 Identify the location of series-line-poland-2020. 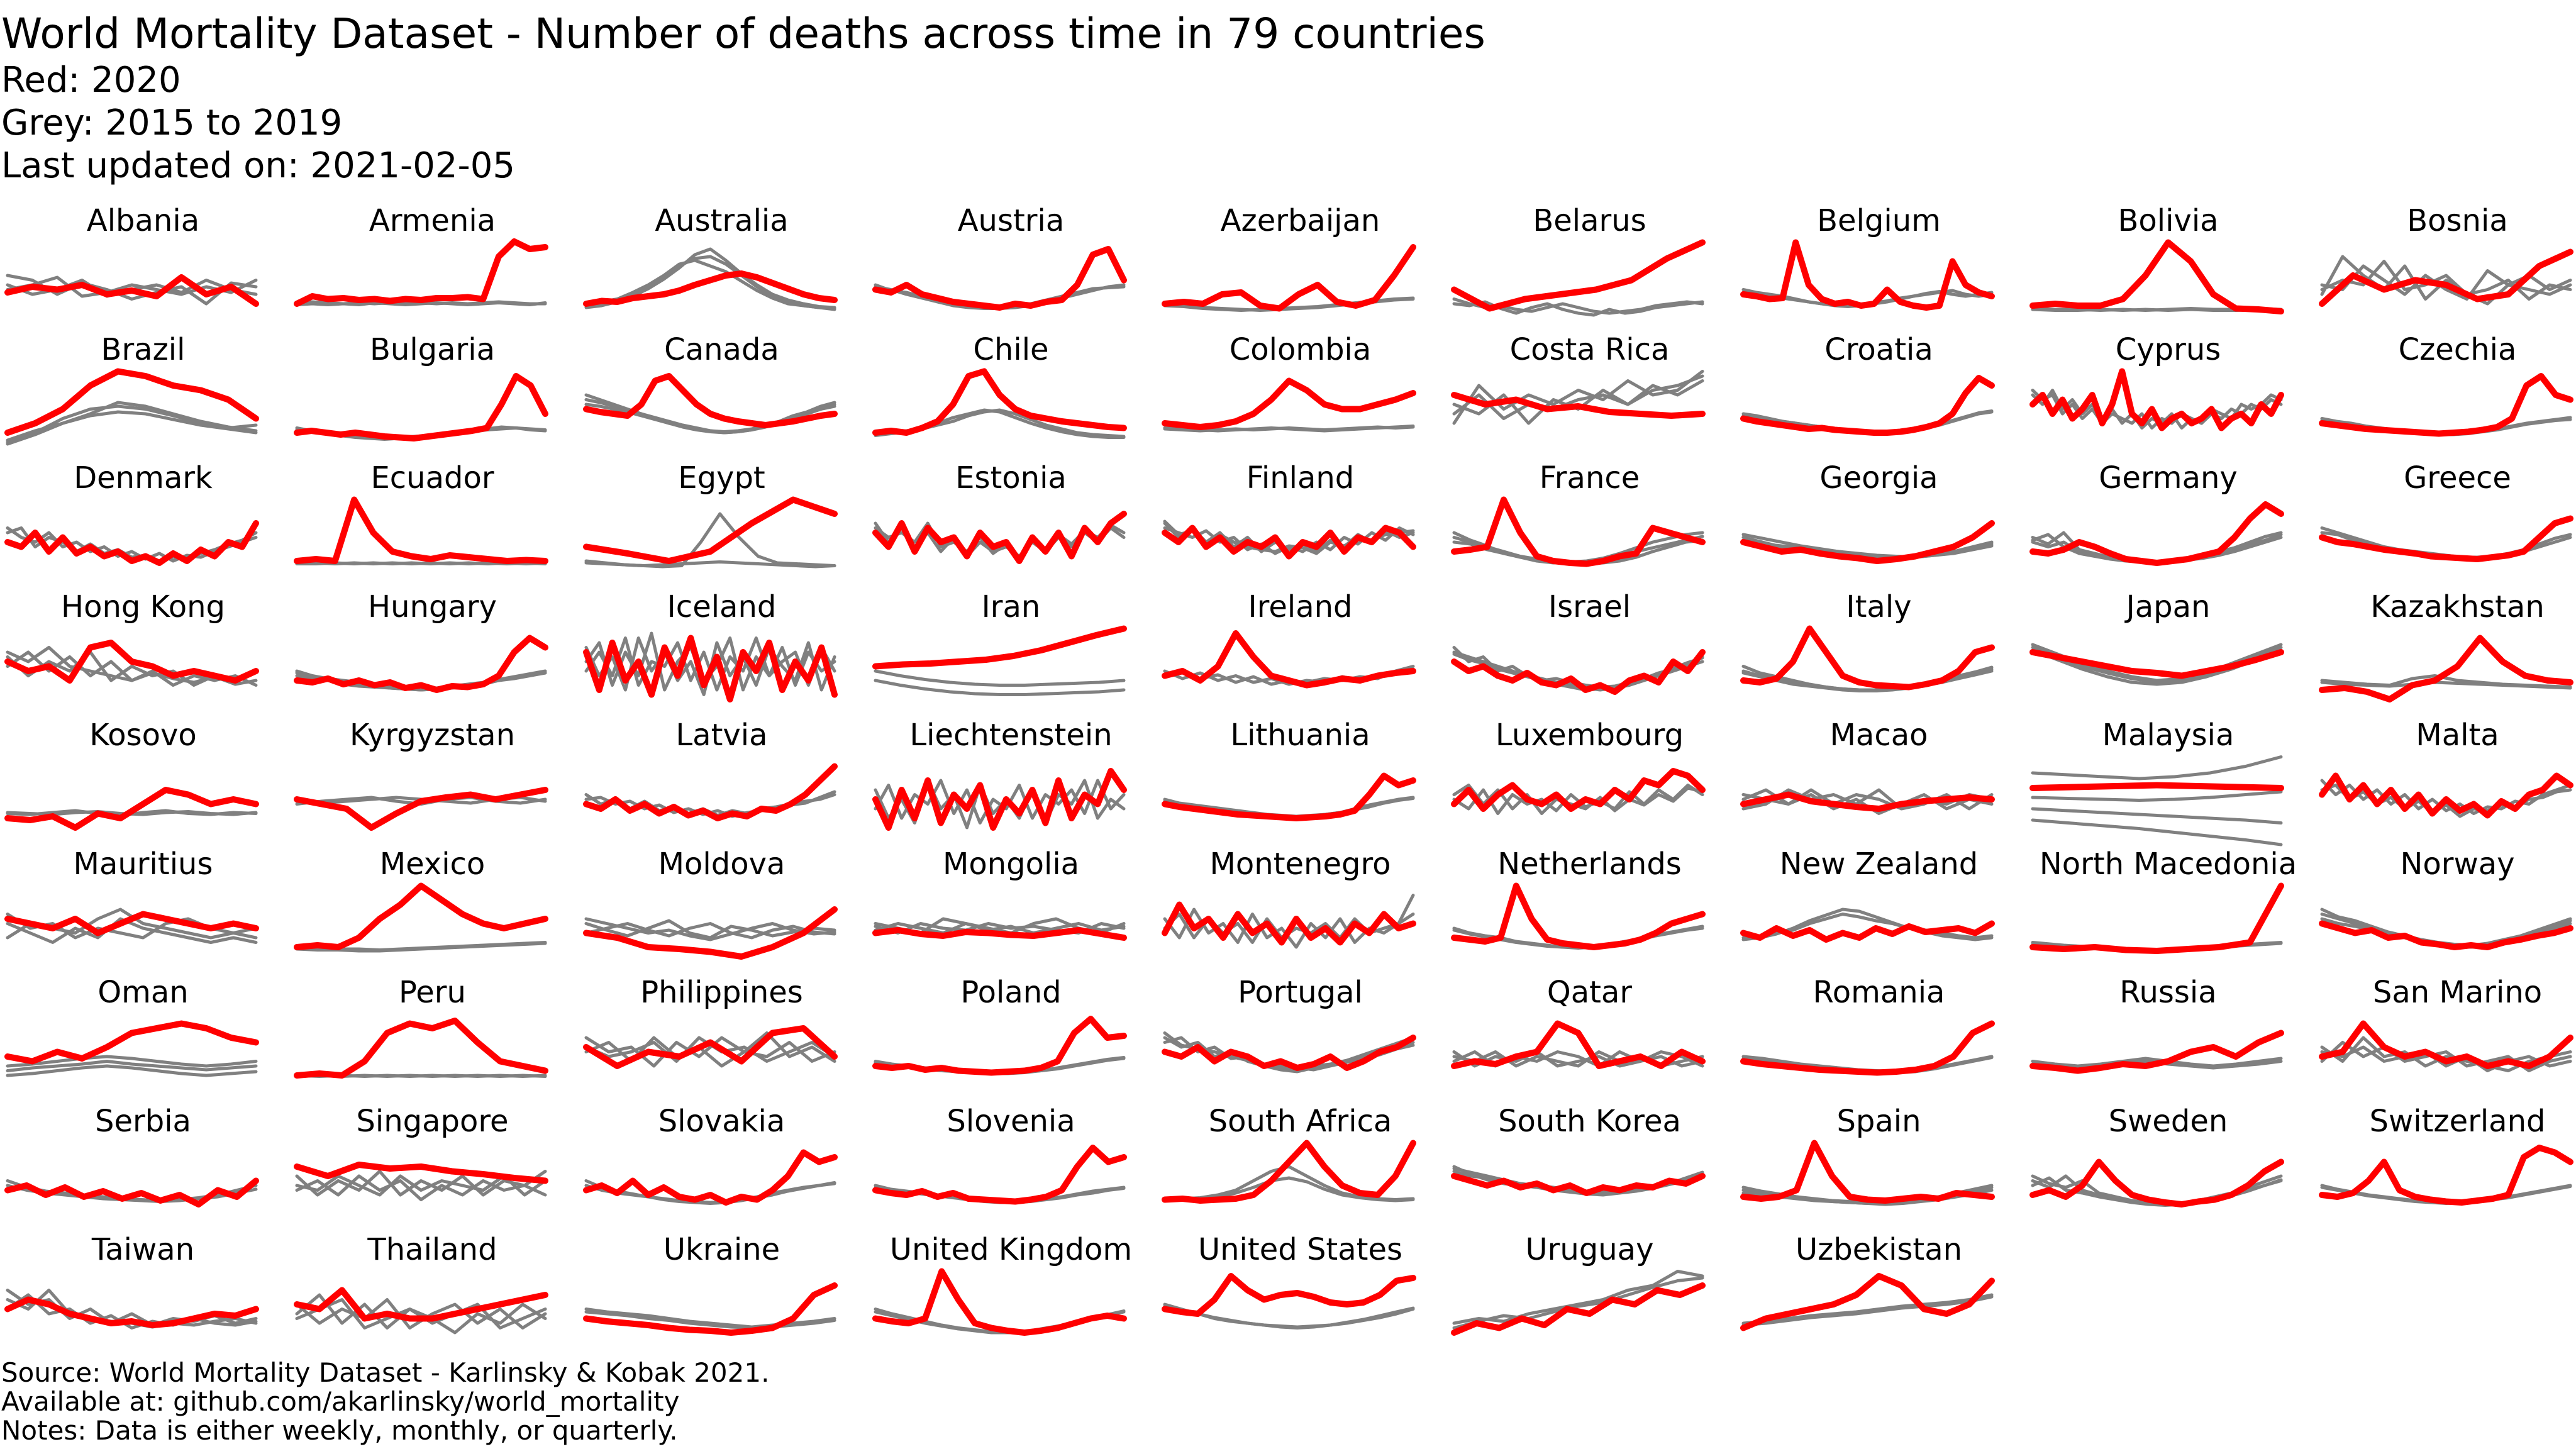
(999, 1046).